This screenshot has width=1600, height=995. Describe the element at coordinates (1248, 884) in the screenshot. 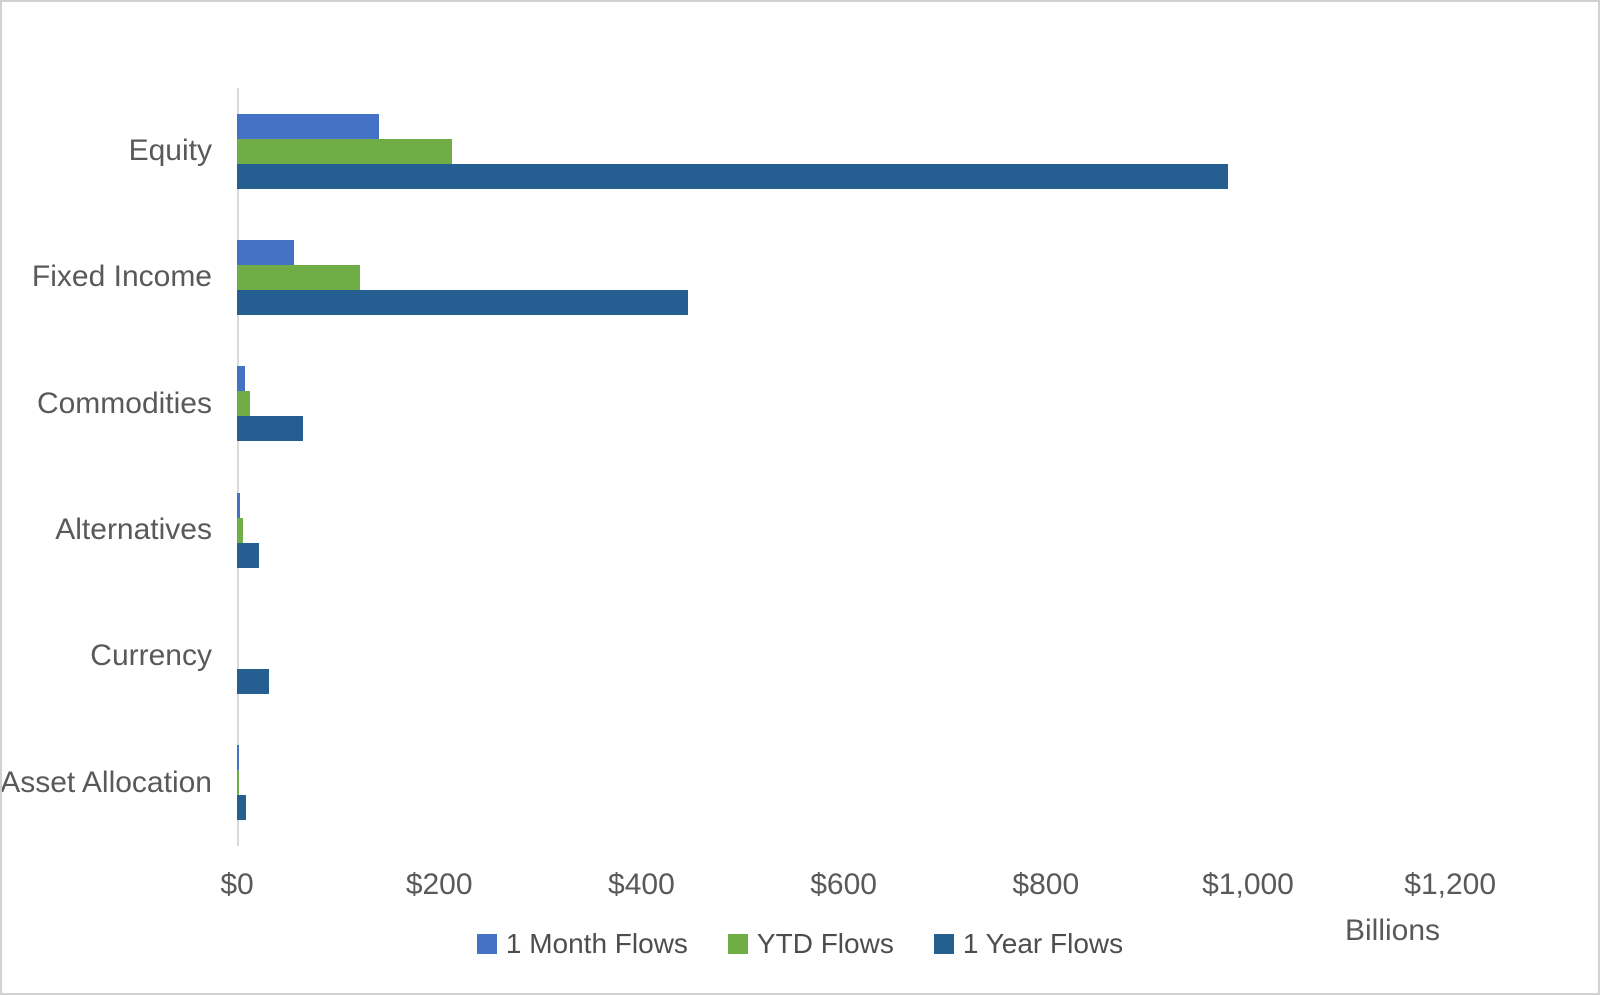

I see `x-tick-label-1000: $1,000` at that location.